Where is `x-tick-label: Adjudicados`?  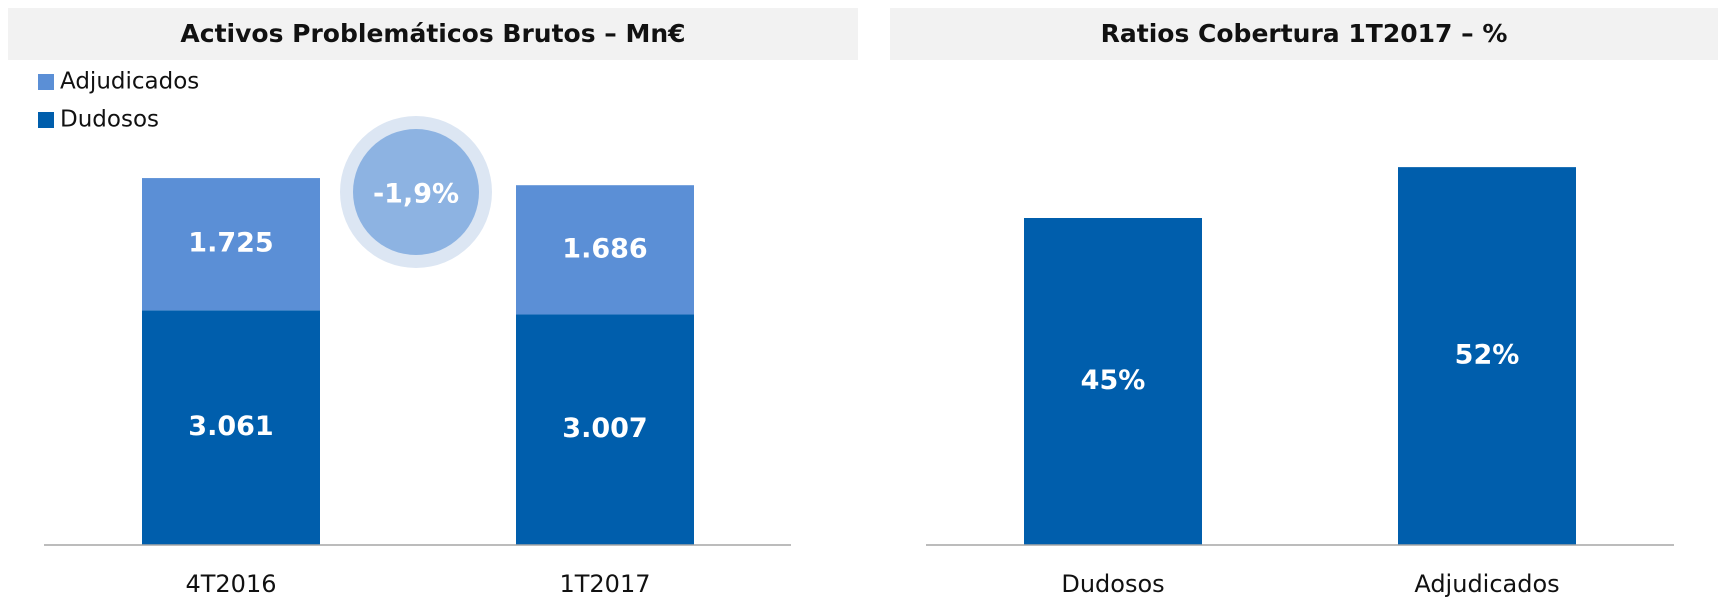
x-tick-label: Adjudicados is located at coordinates (1486, 584).